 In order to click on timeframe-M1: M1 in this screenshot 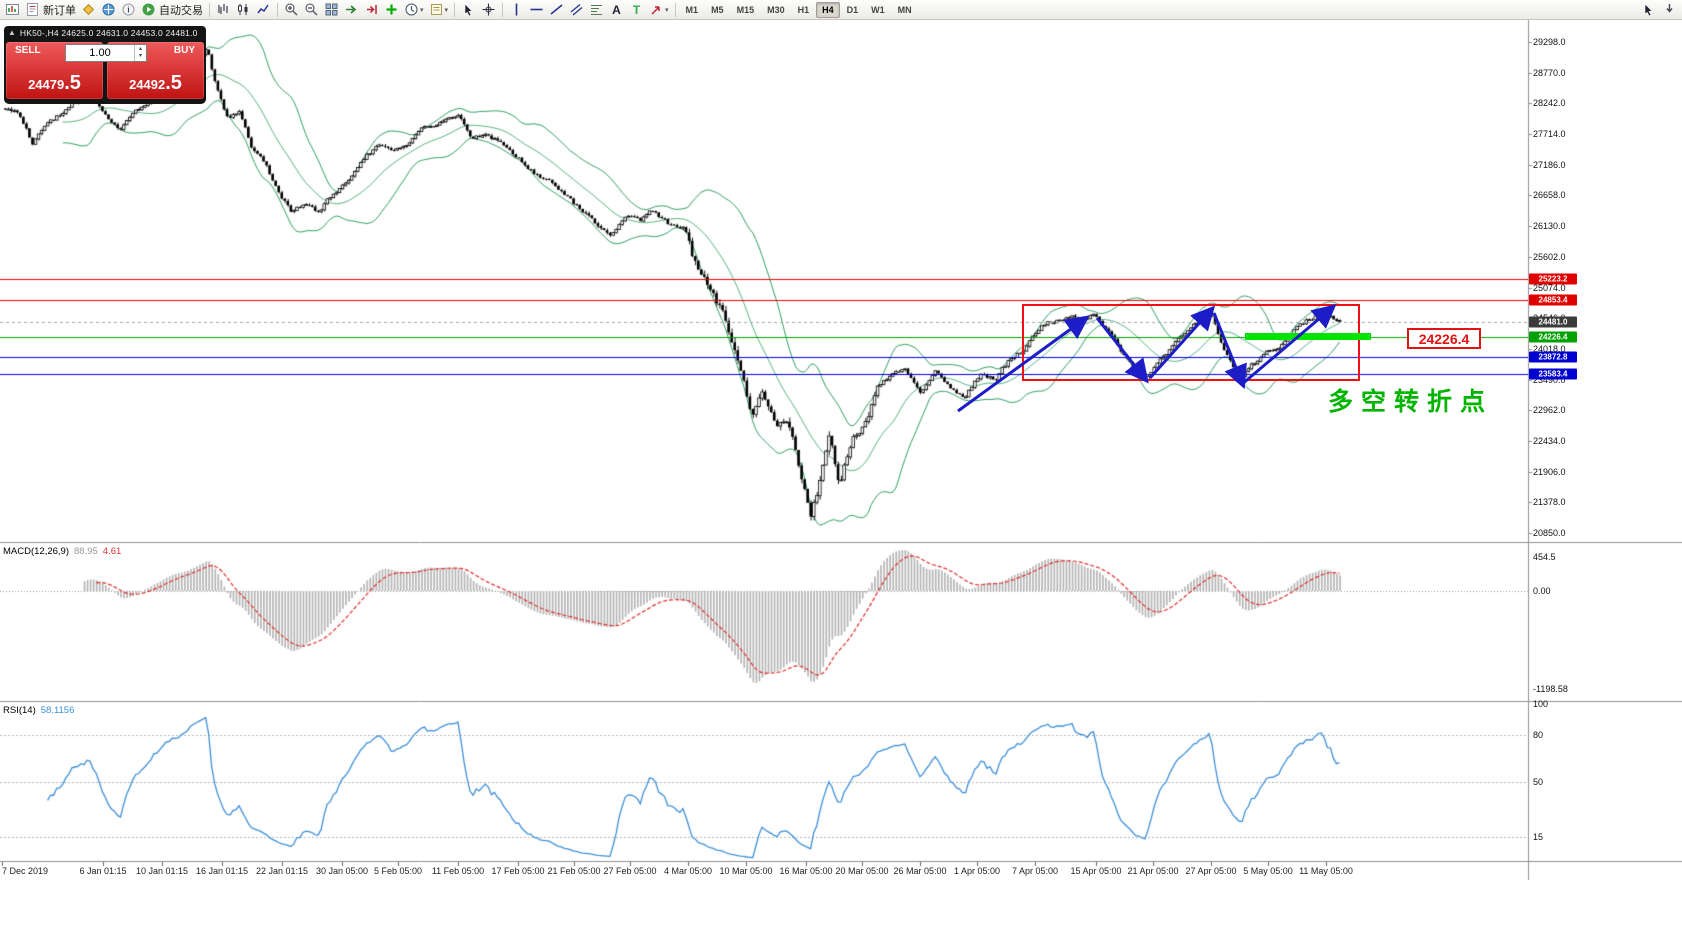, I will do `click(692, 9)`.